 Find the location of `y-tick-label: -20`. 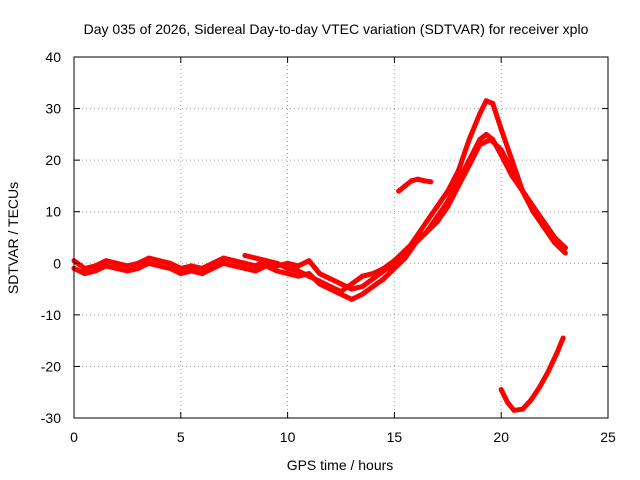

y-tick-label: -20 is located at coordinates (51, 366).